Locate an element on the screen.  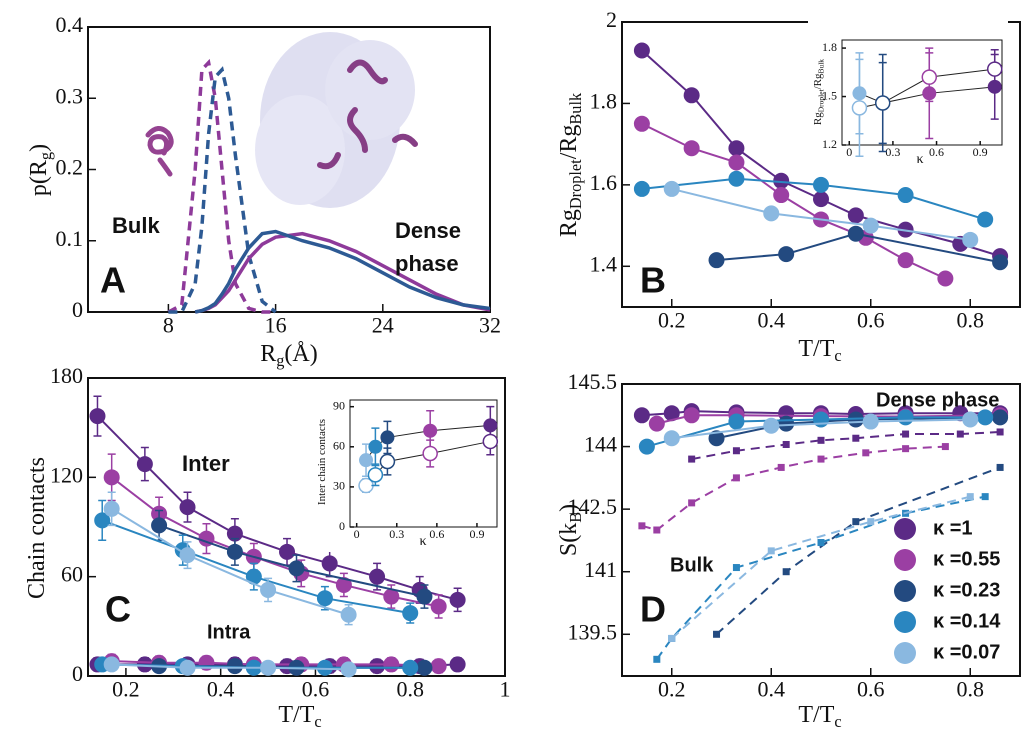
y-tick-label: 1.4 is located at coordinates (604, 263).